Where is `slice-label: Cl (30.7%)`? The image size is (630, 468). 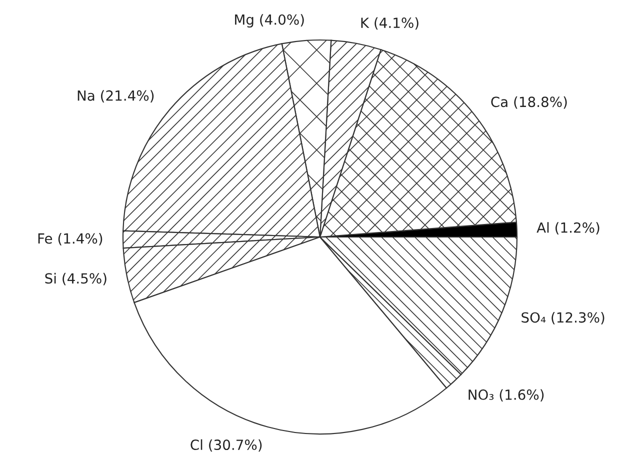
slice-label: Cl (30.7%) is located at coordinates (226, 445).